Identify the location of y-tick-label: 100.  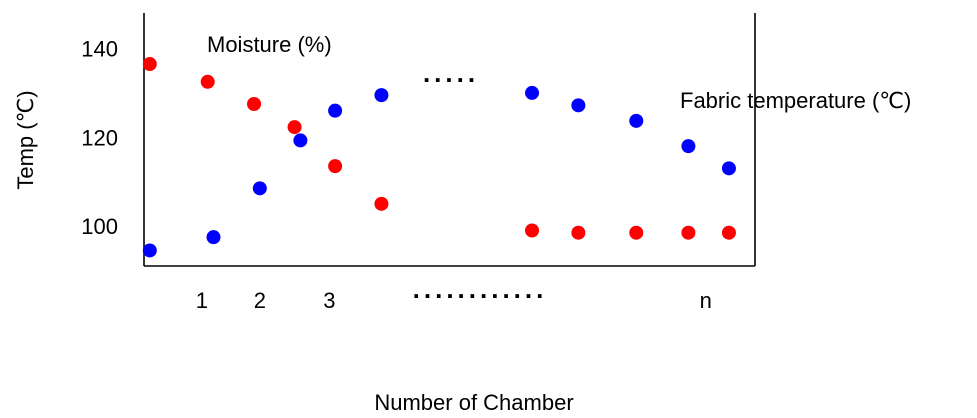
(99, 226).